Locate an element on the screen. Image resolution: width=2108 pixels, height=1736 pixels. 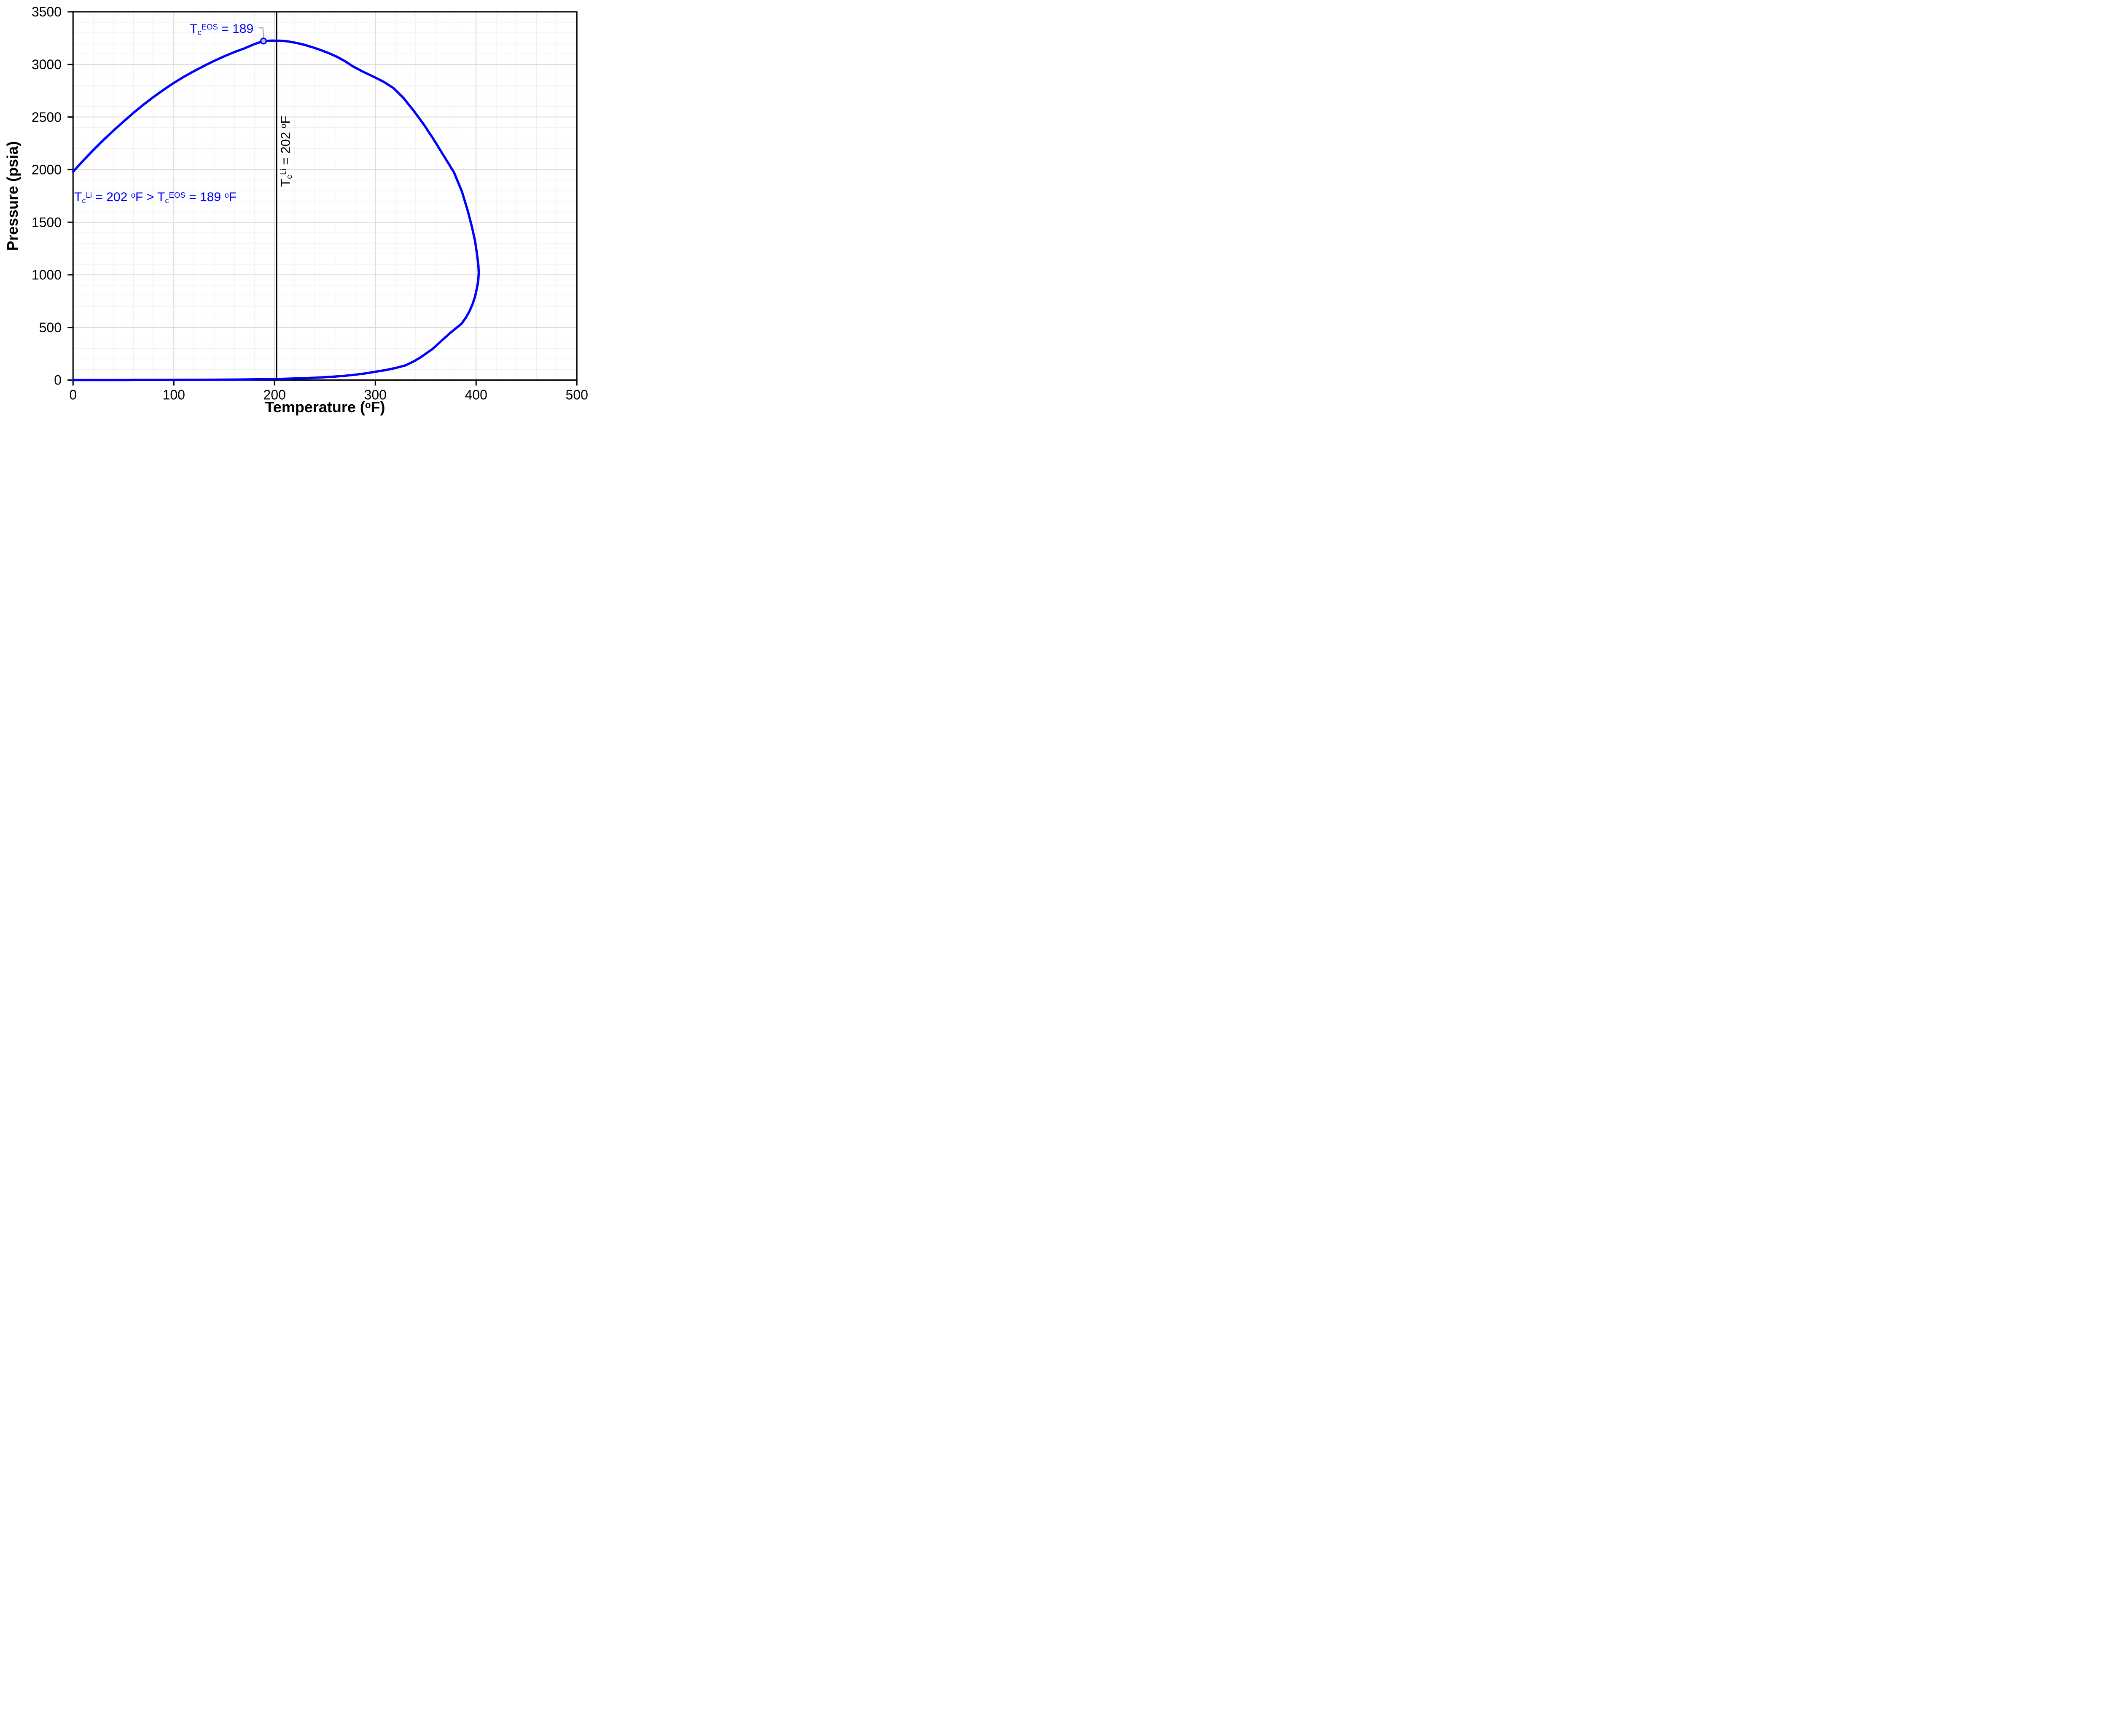
x-tick-label: 500 is located at coordinates (577, 395).